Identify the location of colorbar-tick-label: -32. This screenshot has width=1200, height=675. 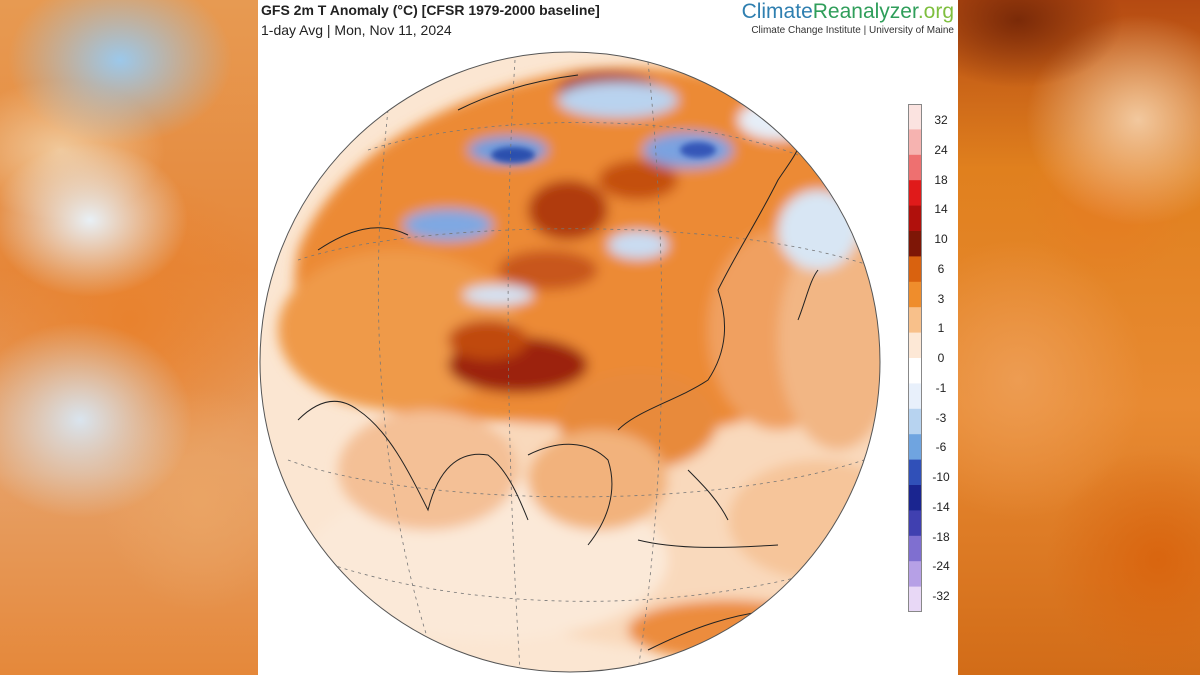
(941, 596).